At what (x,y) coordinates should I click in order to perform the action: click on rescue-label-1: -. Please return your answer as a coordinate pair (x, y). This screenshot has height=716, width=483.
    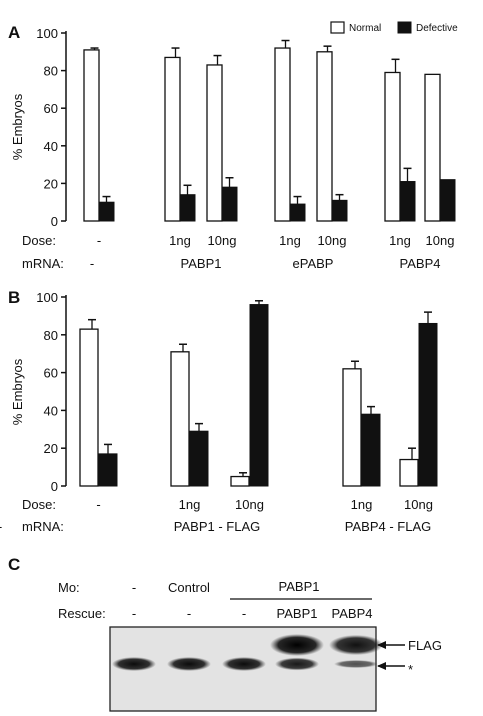
    Looking at the image, I should click on (189, 613).